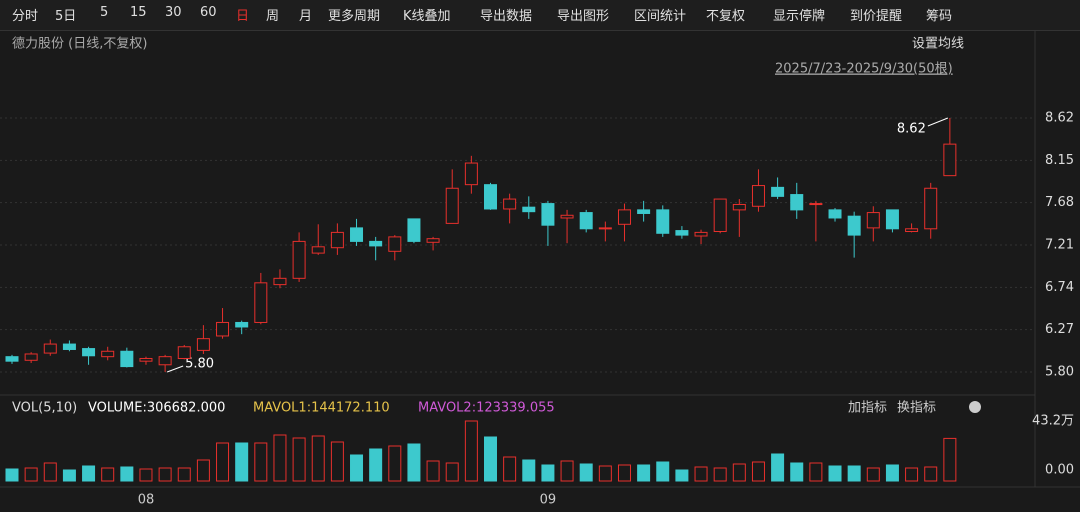 Image resolution: width=1080 pixels, height=512 pixels. What do you see at coordinates (1059, 287) in the screenshot?
I see `y-tick-label: 6.74` at bounding box center [1059, 287].